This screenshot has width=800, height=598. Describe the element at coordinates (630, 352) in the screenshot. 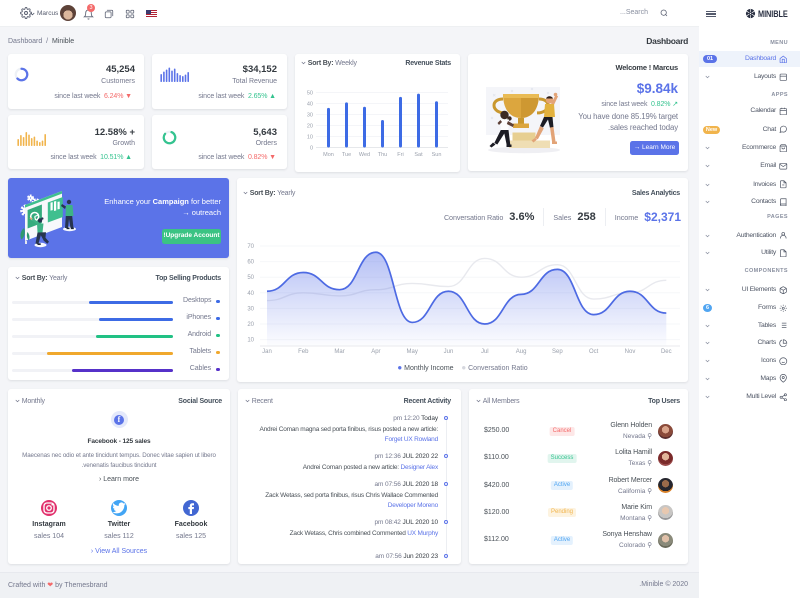

I see `svg-text: Nov` at that location.